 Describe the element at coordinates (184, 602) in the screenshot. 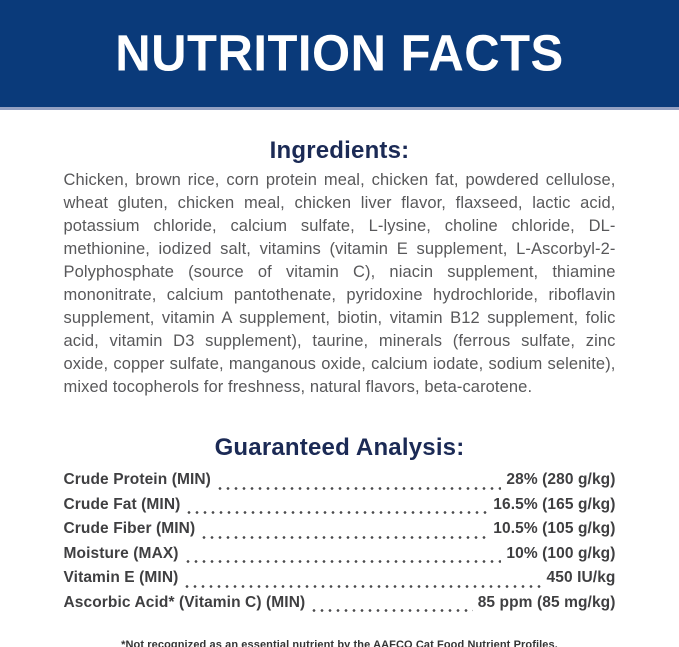

I see `analysis-row-label: Ascorbic Acid* (Vitamin C) (MIN)` at that location.